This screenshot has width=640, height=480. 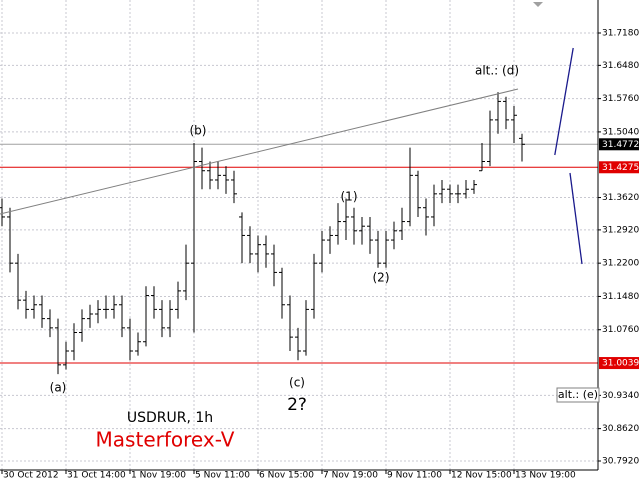 What do you see at coordinates (538, 4) in the screenshot?
I see `scroll-marker` at bounding box center [538, 4].